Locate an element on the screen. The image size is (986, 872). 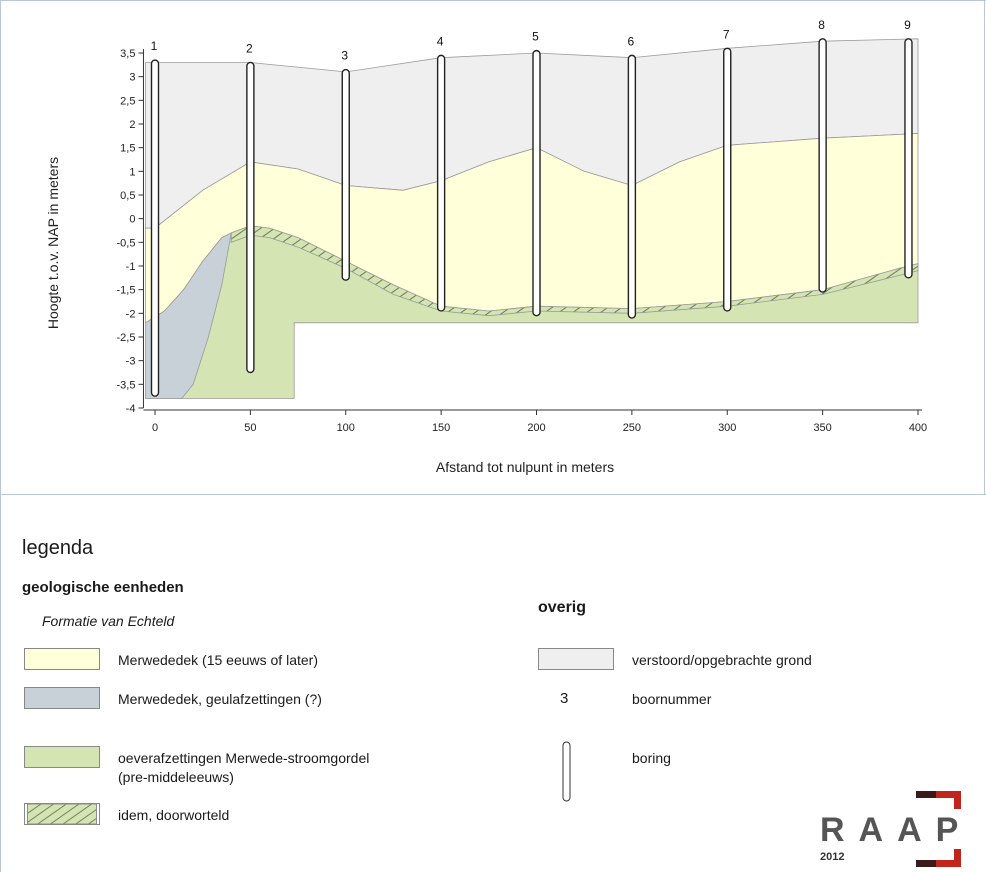
legend-label-verstoord: verstoord/opgebrachte grond is located at coordinates (722, 660).